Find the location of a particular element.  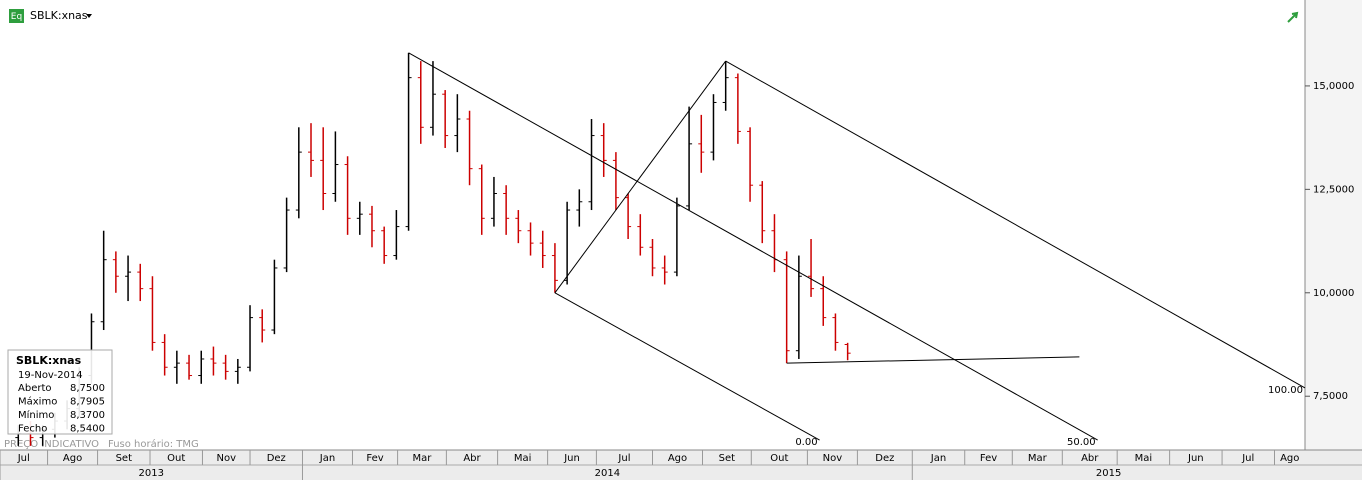

year-label: 2014 is located at coordinates (607, 473).